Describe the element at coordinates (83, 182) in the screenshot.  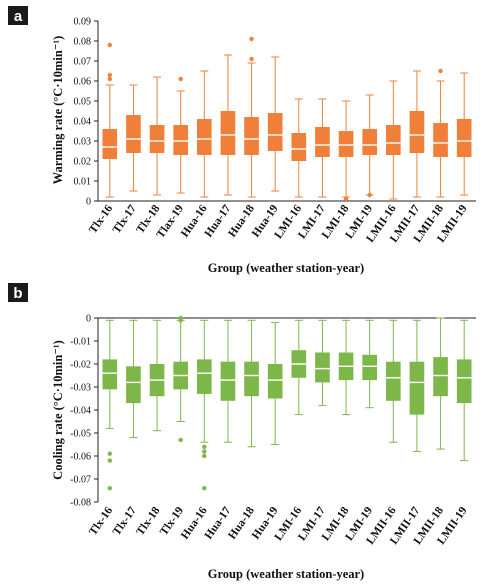
I see `y-tick-label: 0.01` at that location.